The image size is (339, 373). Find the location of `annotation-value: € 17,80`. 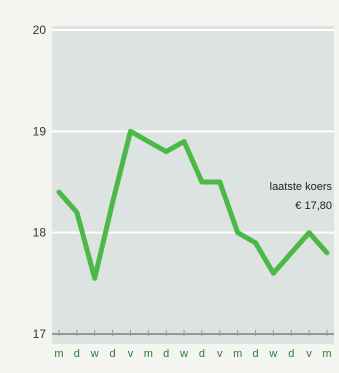

annotation-value: € 17,80 is located at coordinates (313, 206).